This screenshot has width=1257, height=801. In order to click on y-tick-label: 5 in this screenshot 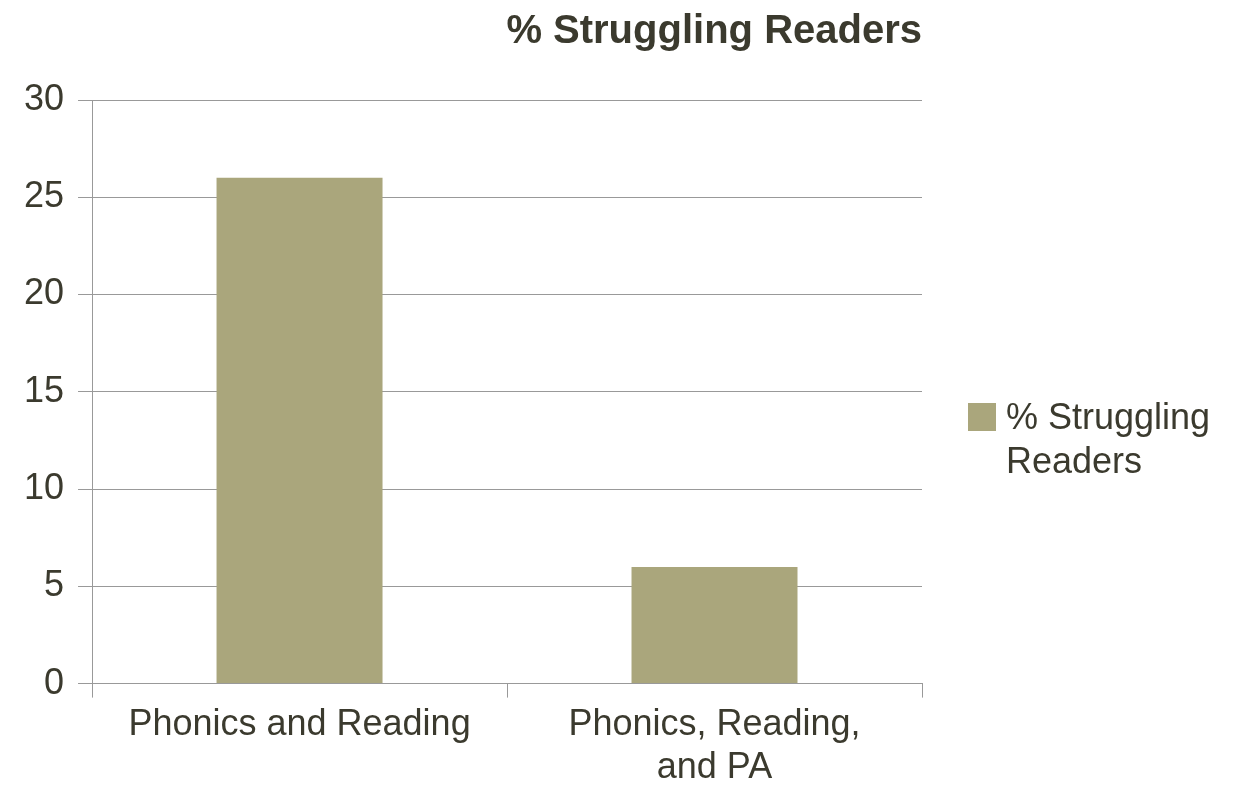, I will do `click(54, 584)`.